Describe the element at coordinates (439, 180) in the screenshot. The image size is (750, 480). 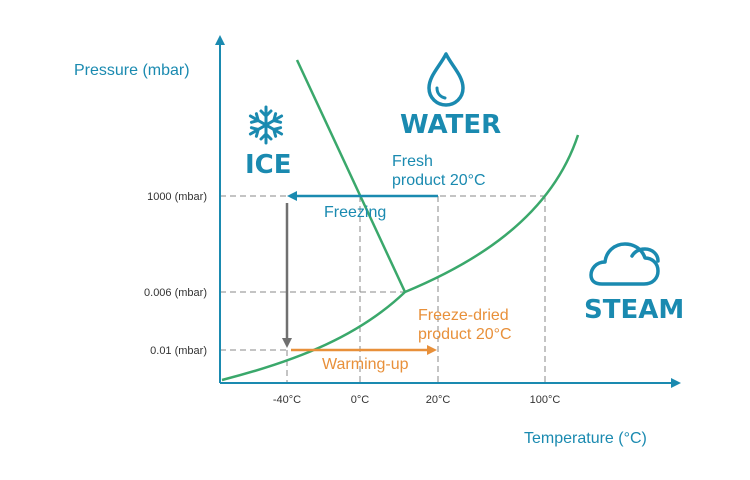
I see `fresh-product-line2: product 20°C` at that location.